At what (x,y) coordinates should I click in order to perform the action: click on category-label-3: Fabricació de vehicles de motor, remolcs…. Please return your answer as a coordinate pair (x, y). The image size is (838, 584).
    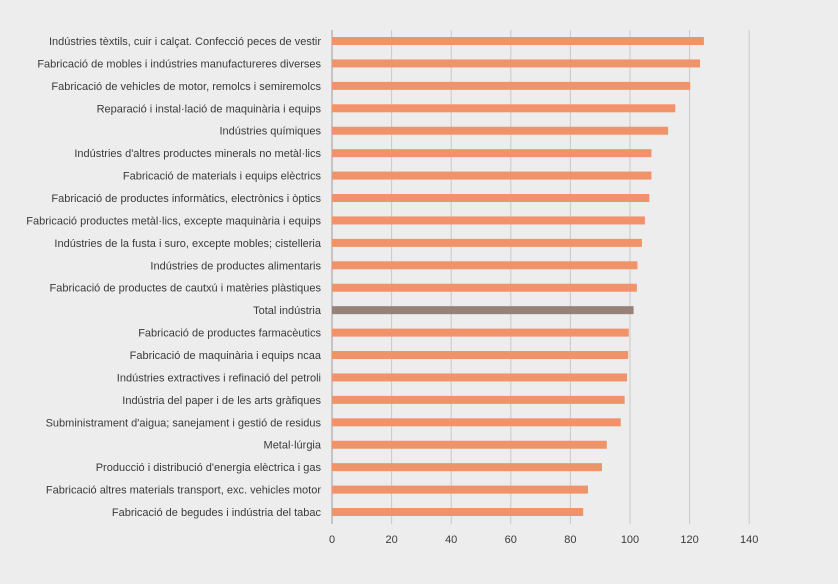
    Looking at the image, I should click on (186, 87).